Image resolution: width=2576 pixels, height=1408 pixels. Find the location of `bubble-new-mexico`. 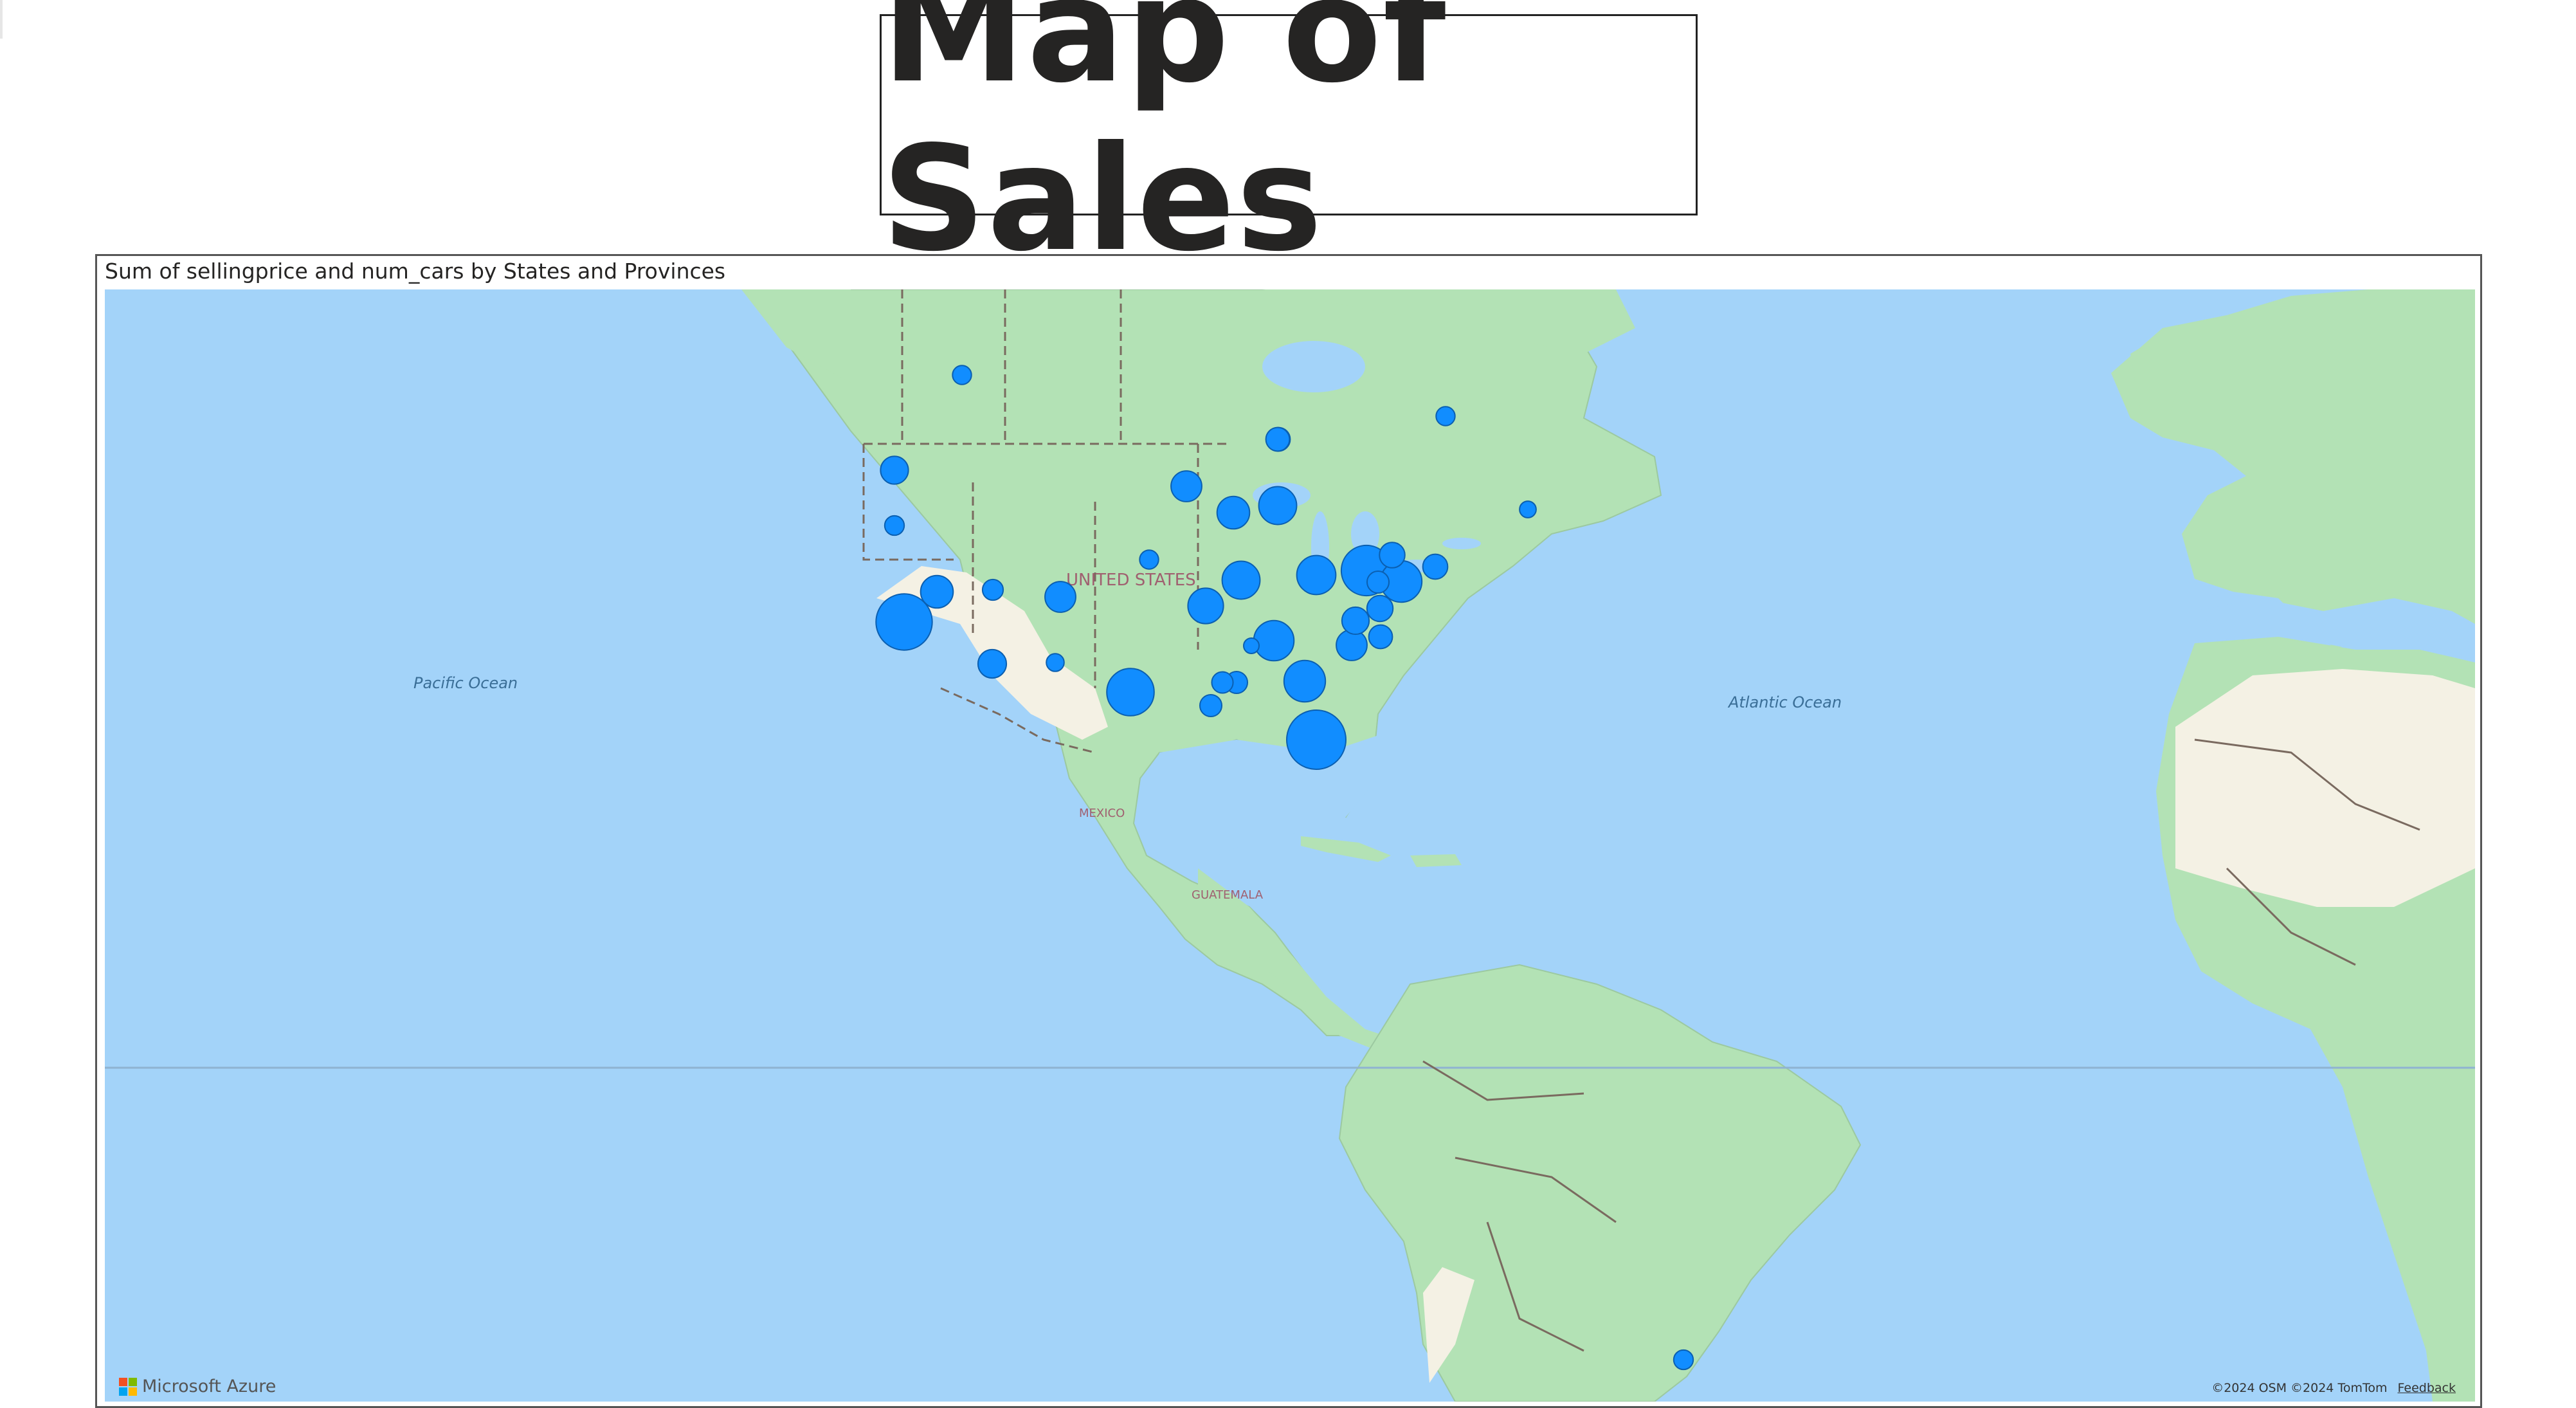

bubble-new-mexico is located at coordinates (1055, 662).